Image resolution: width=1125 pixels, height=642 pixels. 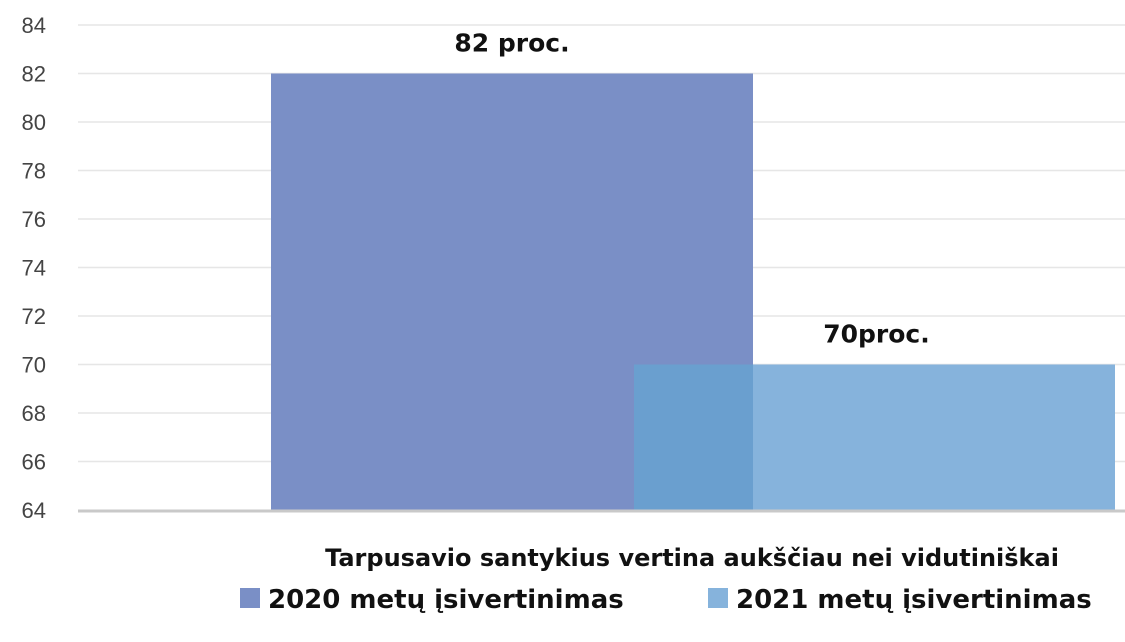 What do you see at coordinates (693, 437) in the screenshot?
I see `bar-overlap` at bounding box center [693, 437].